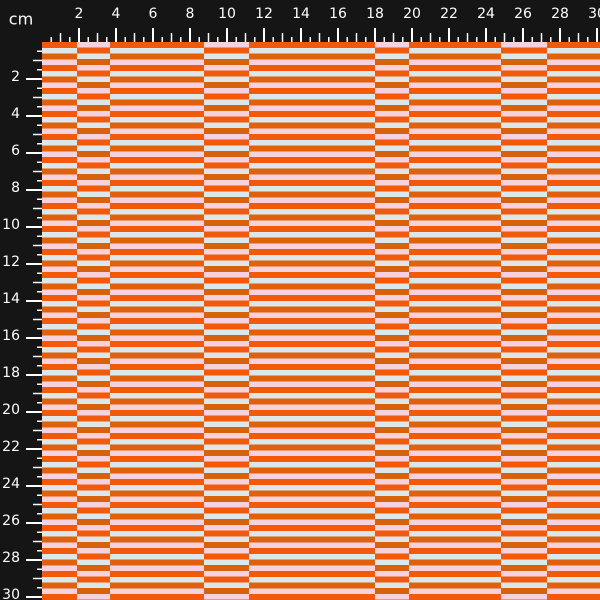  Describe the element at coordinates (560, 14) in the screenshot. I see `top-label: 28` at that location.